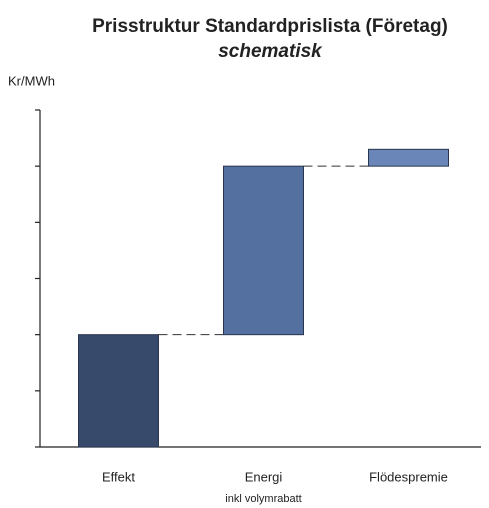 The width and height of the screenshot is (489, 508). What do you see at coordinates (263, 499) in the screenshot?
I see `category-note: inkl volymrabatt` at bounding box center [263, 499].